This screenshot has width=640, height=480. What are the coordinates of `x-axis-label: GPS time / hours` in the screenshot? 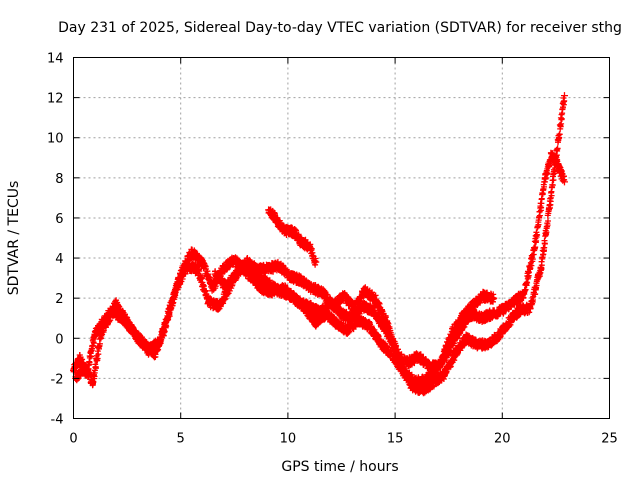 It's located at (339, 467).